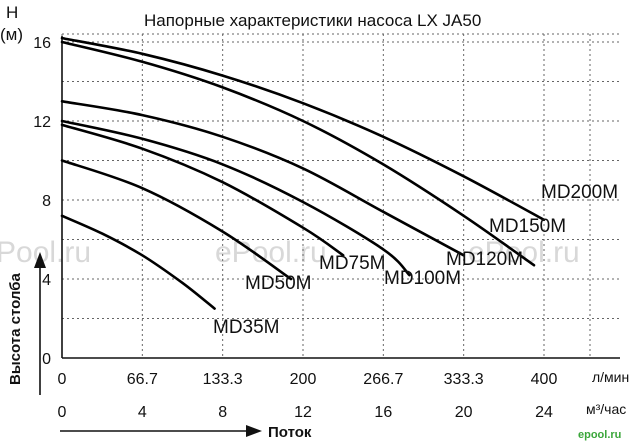 The height and width of the screenshot is (448, 640). What do you see at coordinates (422, 278) in the screenshot?
I see `series-label-md100m: MD100M` at bounding box center [422, 278].